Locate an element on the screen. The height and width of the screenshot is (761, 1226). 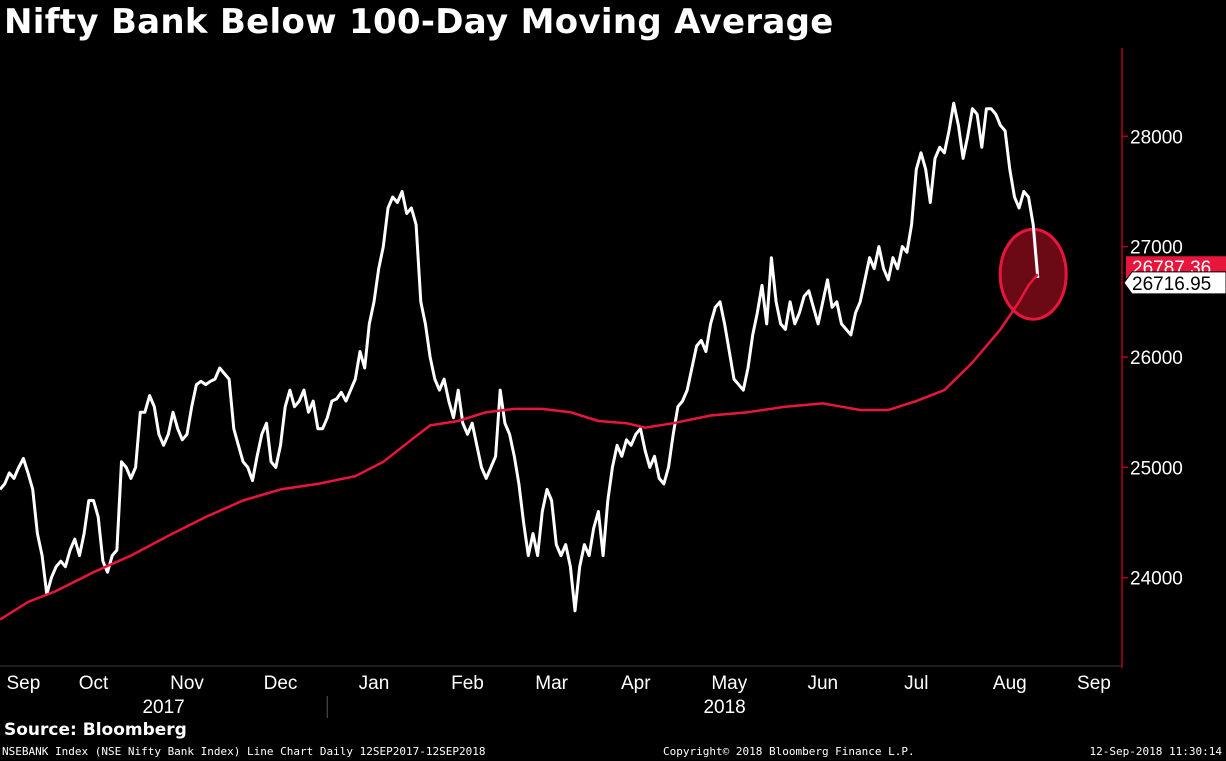
footer-timestamp: 12-Sep-2018 11:30:14 is located at coordinates (1155, 751).